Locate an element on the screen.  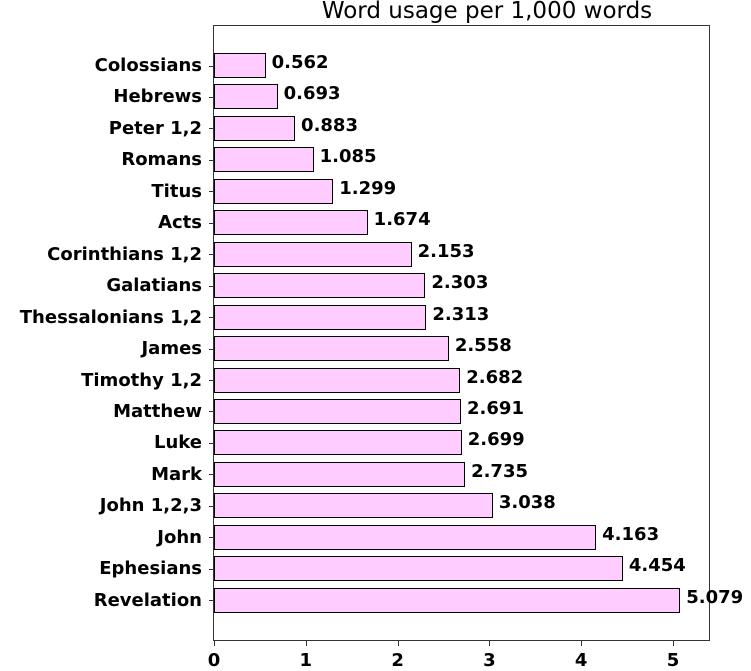
x-axis-label: 5 is located at coordinates (673, 660).